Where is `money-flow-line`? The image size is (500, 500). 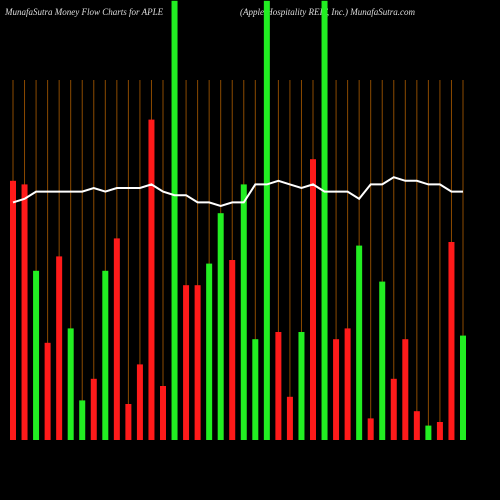
money-flow-line is located at coordinates (237, 192).